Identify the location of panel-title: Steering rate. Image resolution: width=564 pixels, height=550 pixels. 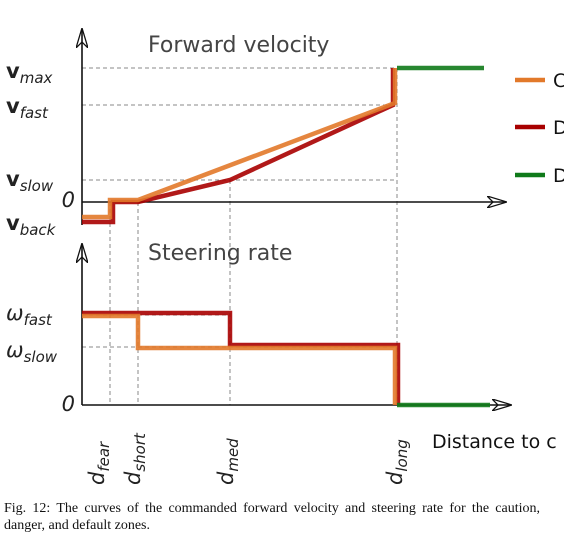
(220, 253).